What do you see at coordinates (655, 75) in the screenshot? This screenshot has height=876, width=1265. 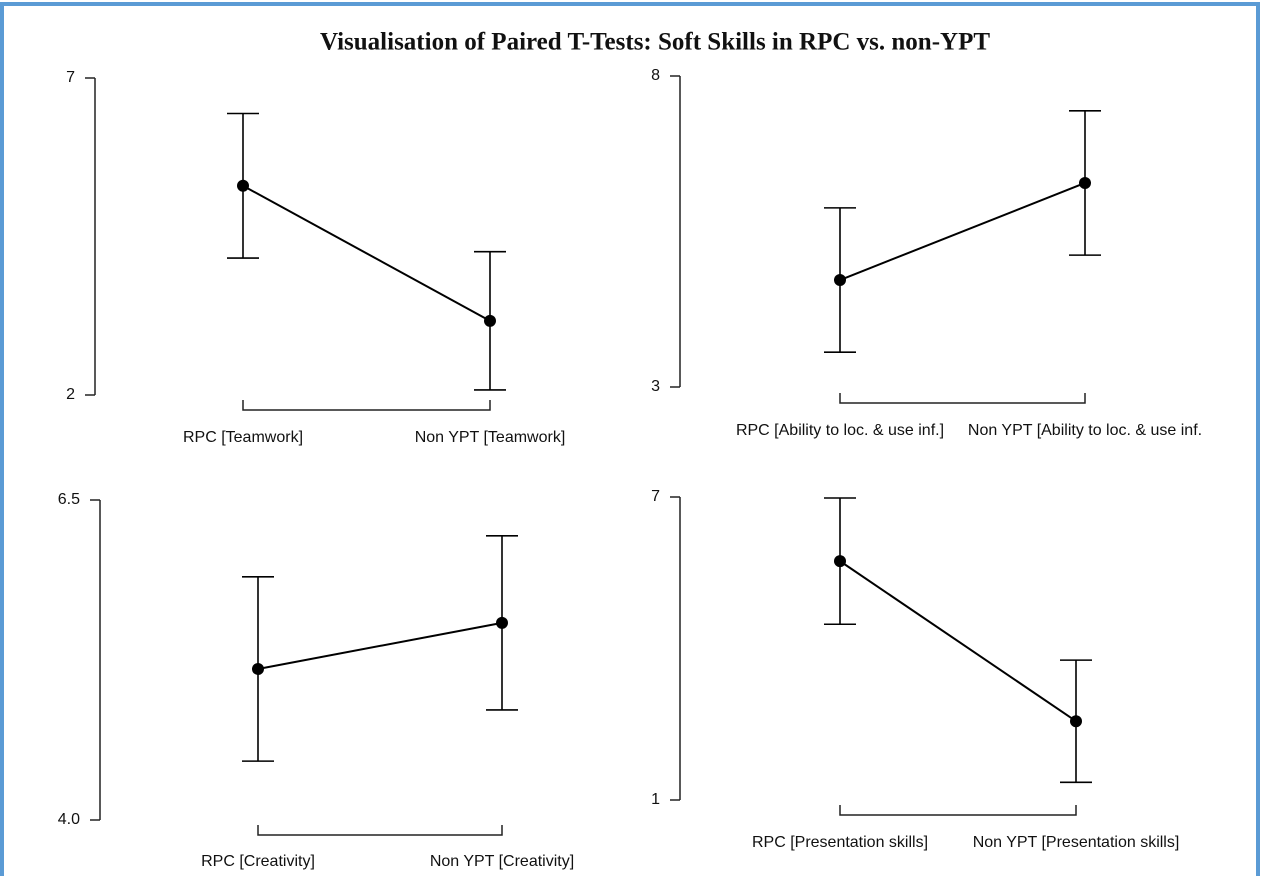 I see `y-tick-label: 8` at bounding box center [655, 75].